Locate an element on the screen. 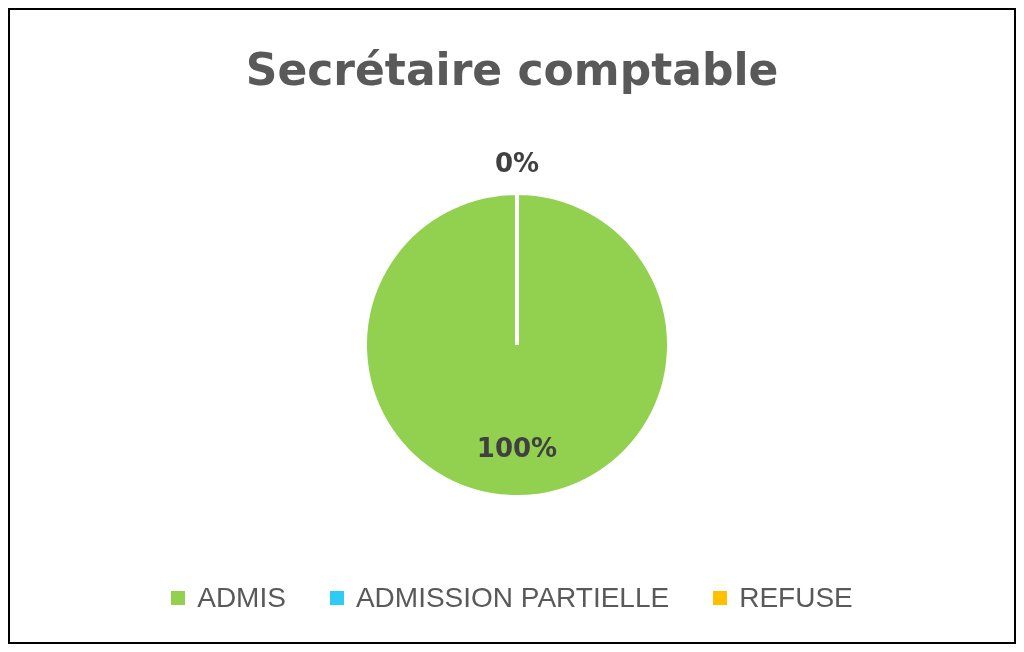  text: 0% is located at coordinates (517, 163).